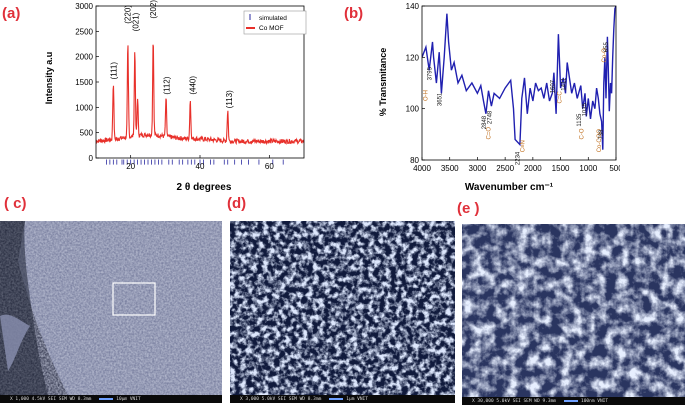 This screenshot has height=405, width=685. Describe the element at coordinates (561, 168) in the screenshot. I see `ftir-xtick-label: 1500` at that location.